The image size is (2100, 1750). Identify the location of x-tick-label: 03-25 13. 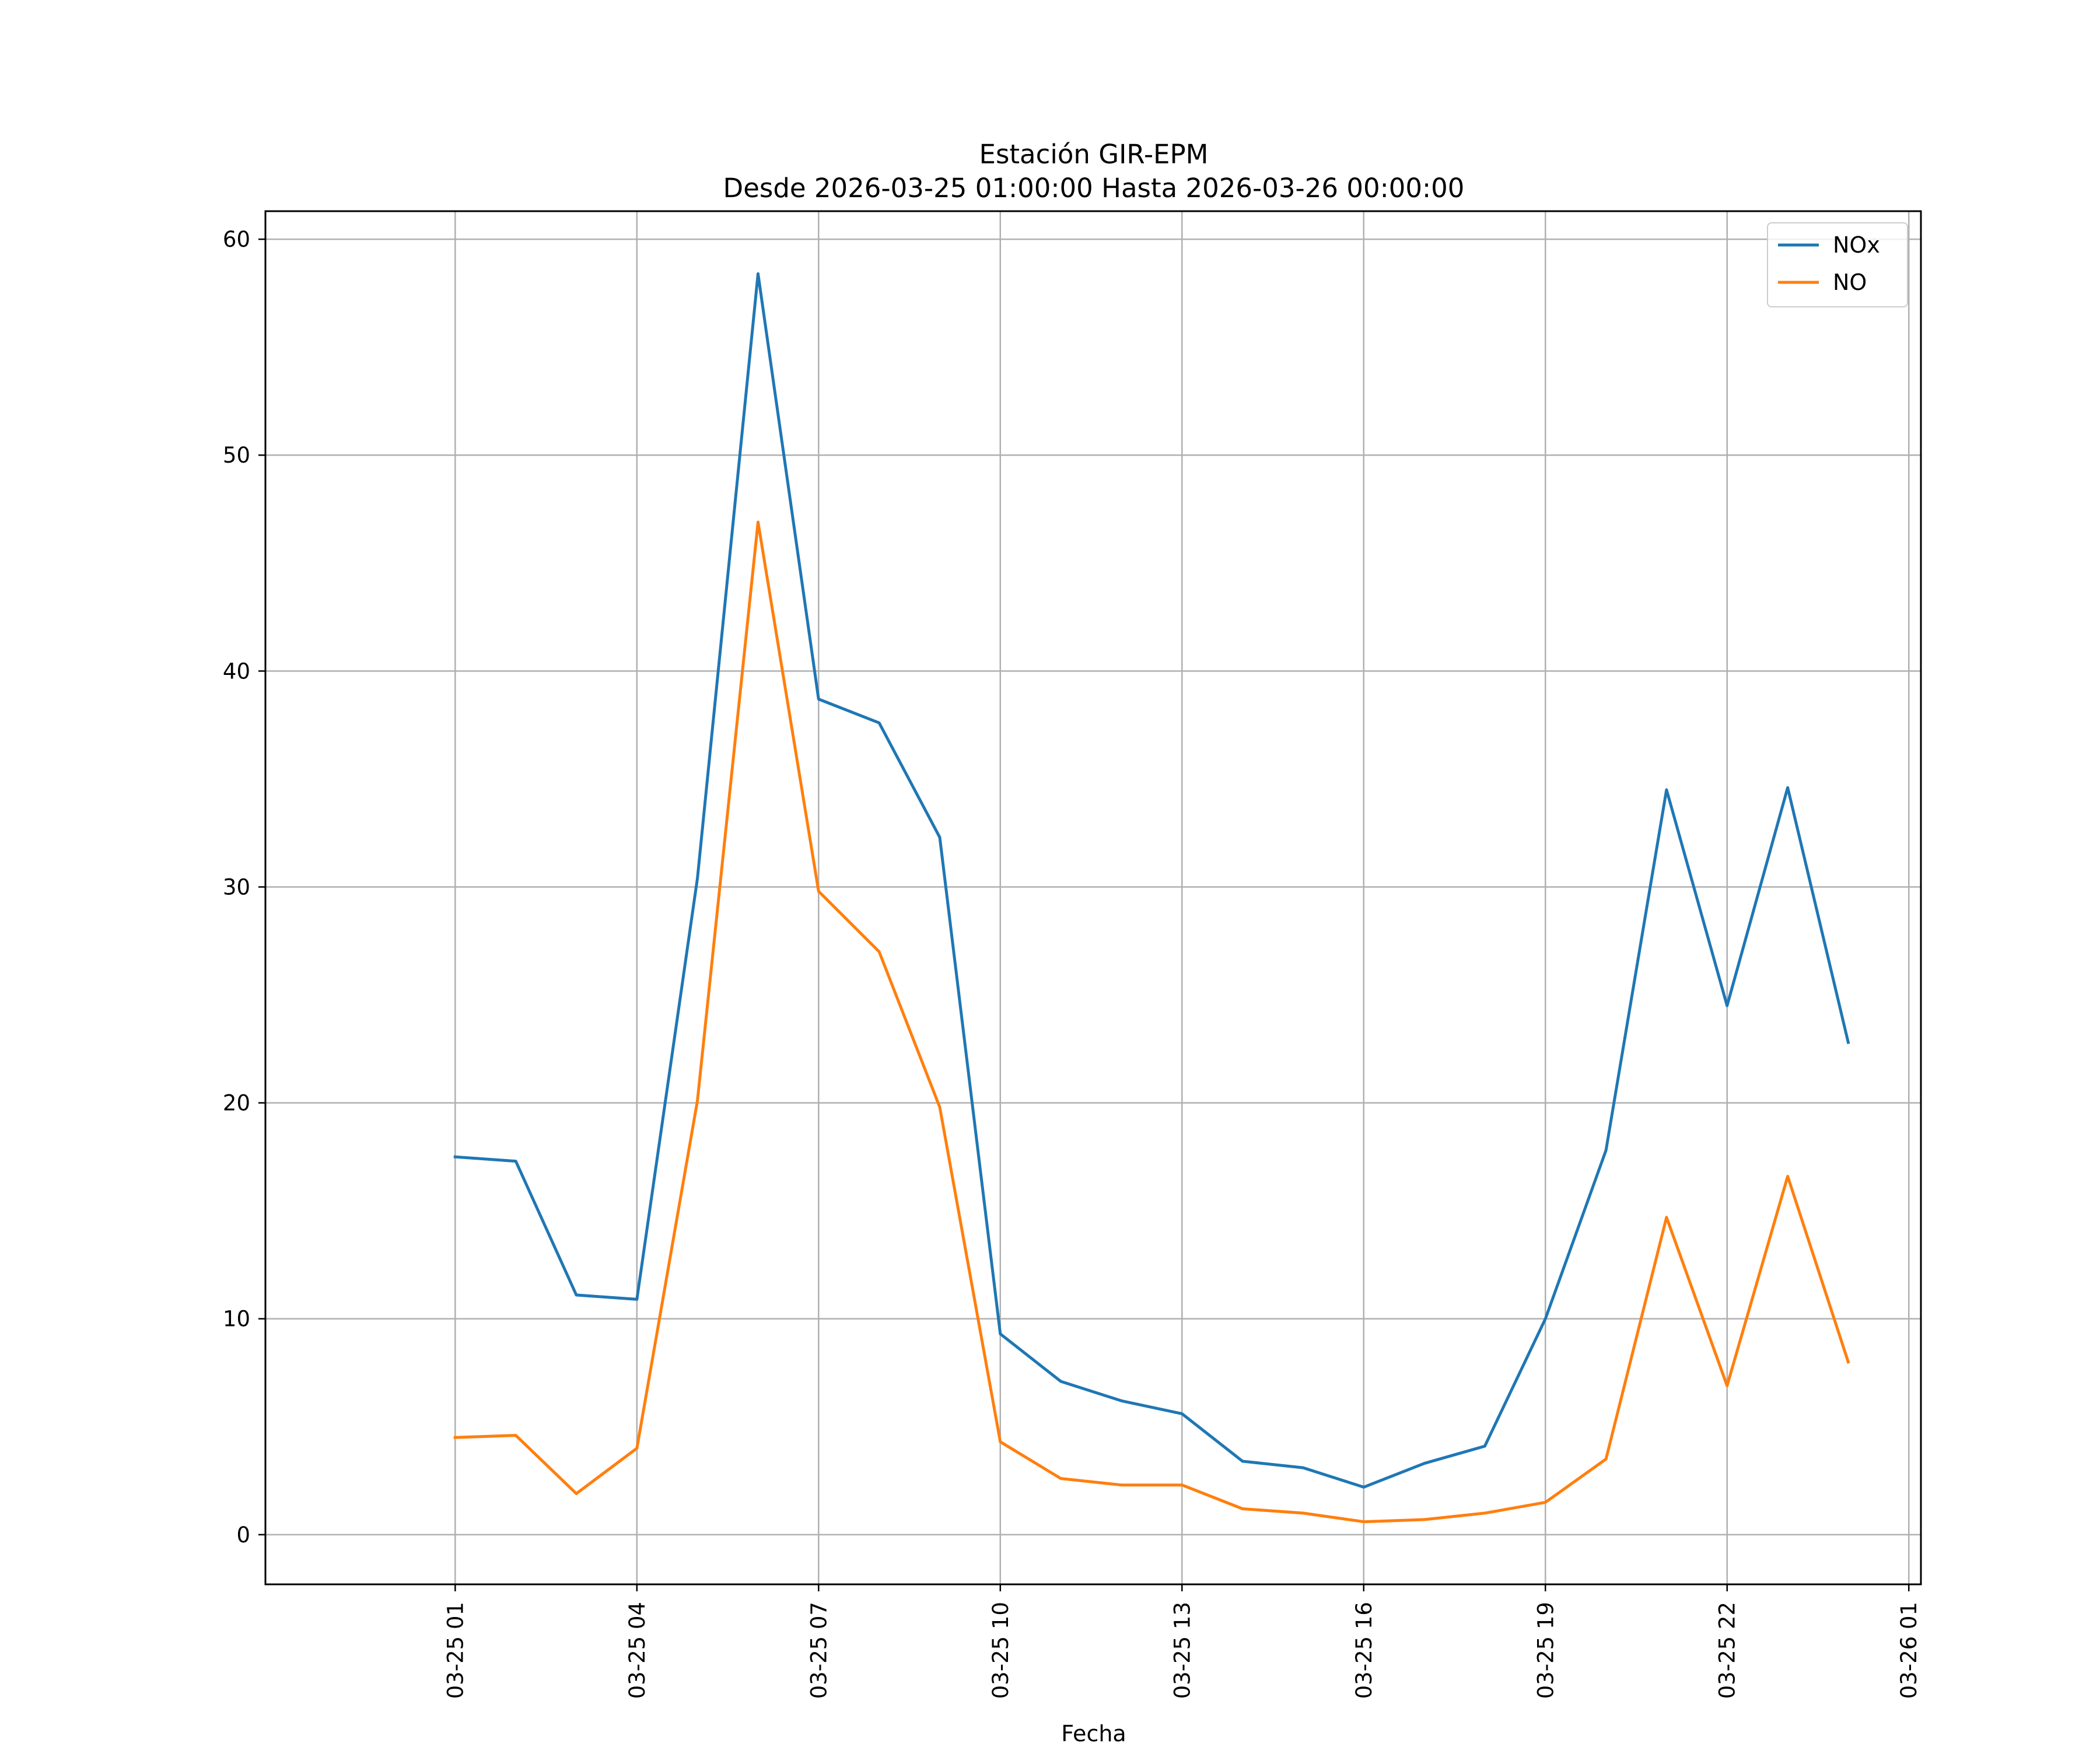
(1182, 1650).